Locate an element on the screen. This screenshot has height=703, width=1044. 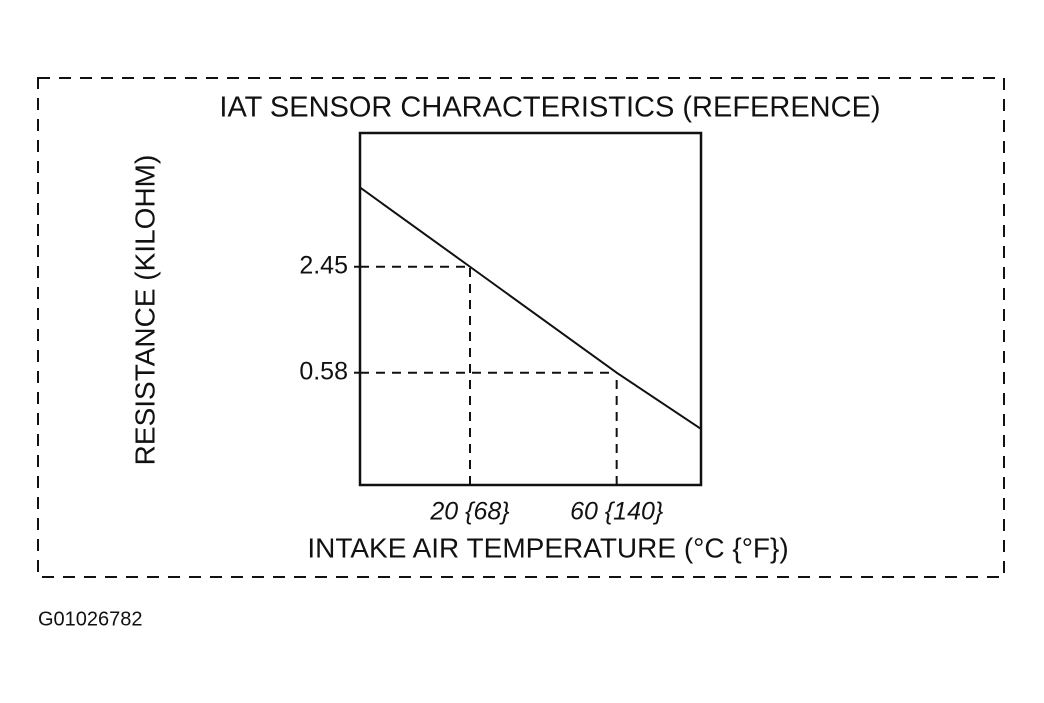
y-tick-label: 2.45 is located at coordinates (323, 265).